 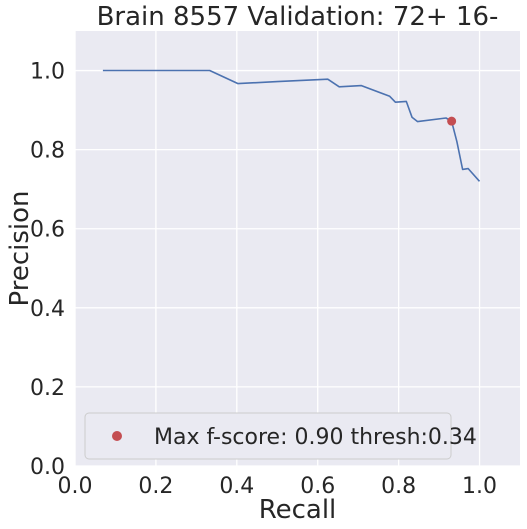 I want to click on x-tick-label: 0.4, so click(x=236, y=486).